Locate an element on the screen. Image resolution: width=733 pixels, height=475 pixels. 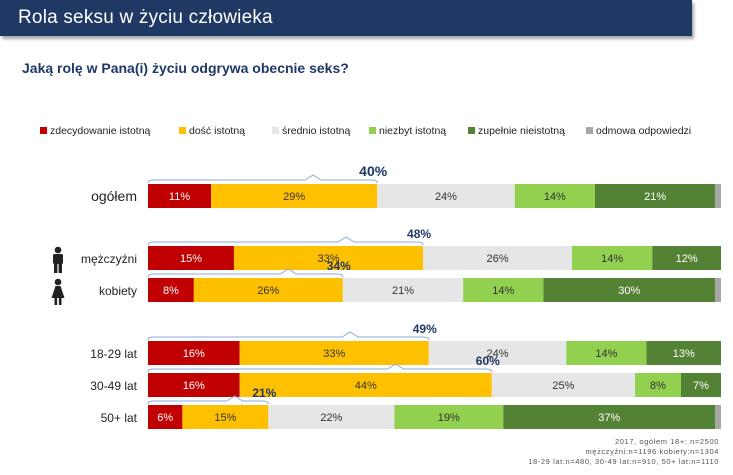
female-icon is located at coordinates (58, 291).